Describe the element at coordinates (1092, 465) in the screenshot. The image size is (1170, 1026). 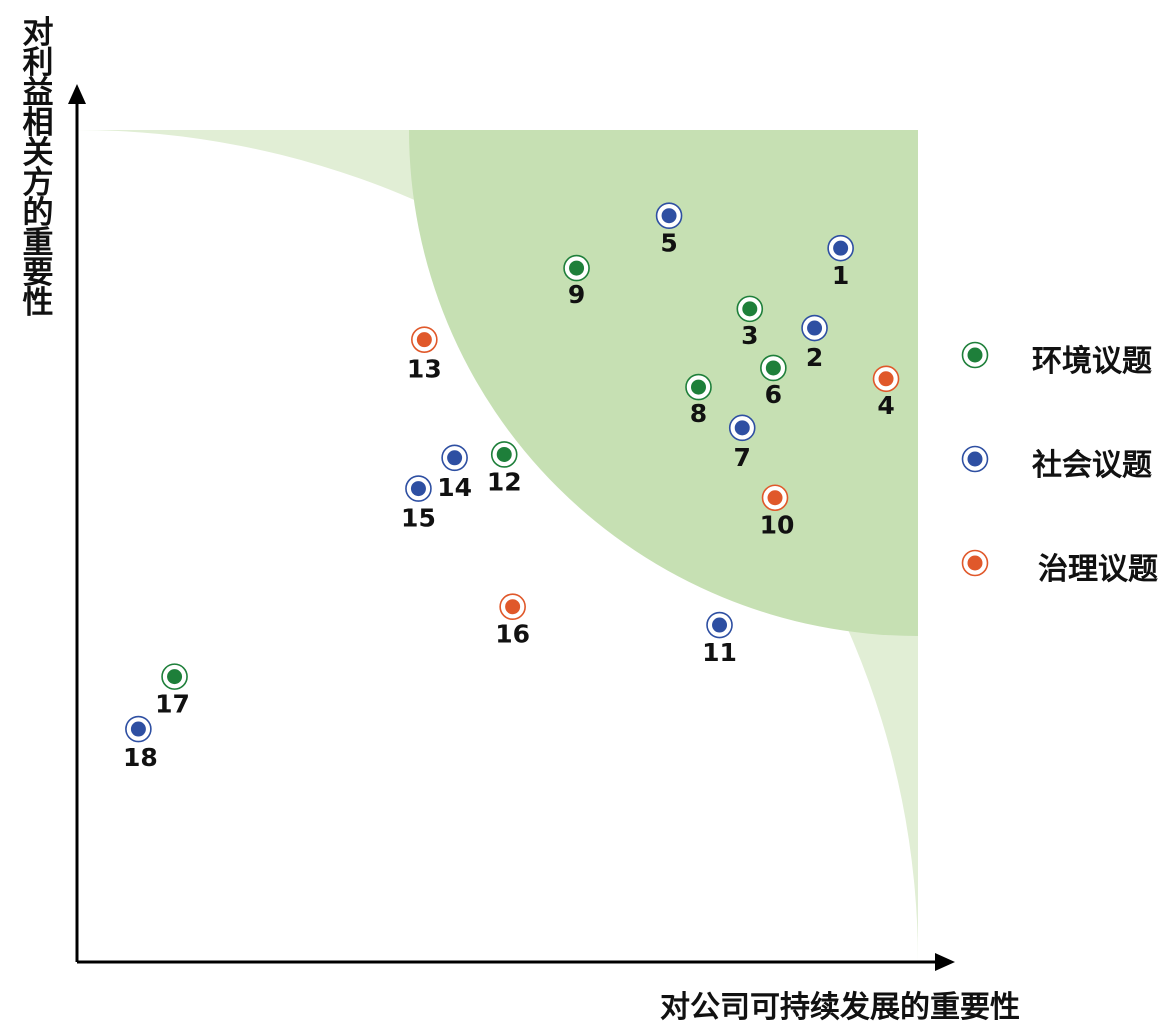
I see `legend-label-social: 社会议题` at that location.